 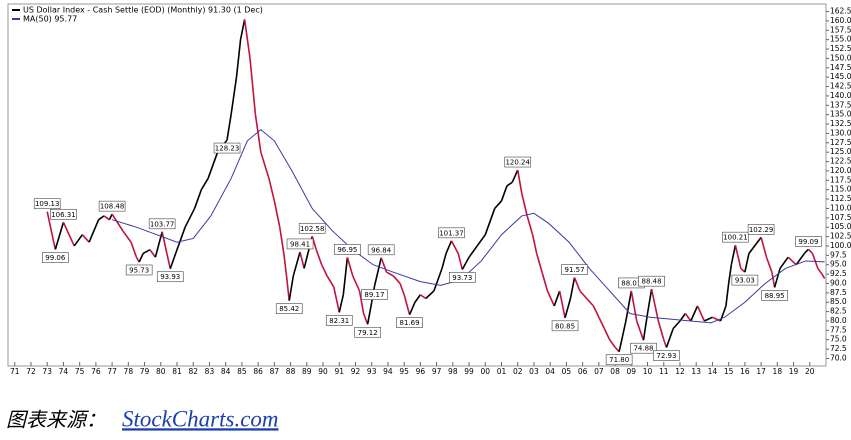 I want to click on x-tick-label: 18, so click(x=778, y=371).